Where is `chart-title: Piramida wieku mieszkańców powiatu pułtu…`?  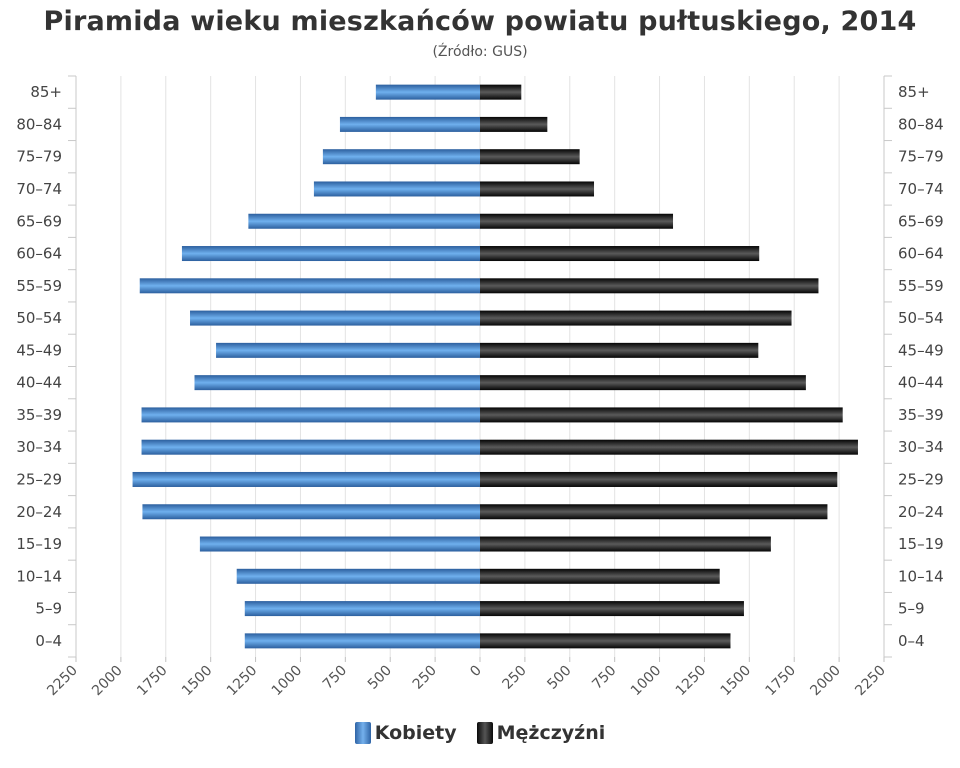
chart-title: Piramida wieku mieszkańców powiatu pułtu… is located at coordinates (480, 21).